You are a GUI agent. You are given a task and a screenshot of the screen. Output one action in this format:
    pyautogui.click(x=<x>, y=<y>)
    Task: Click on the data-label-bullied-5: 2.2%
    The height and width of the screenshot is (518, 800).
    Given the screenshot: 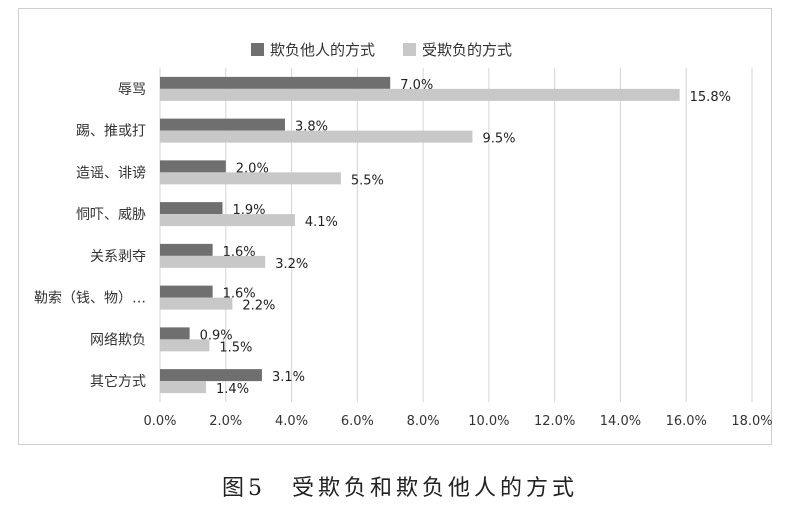 What is the action you would take?
    pyautogui.click(x=258, y=306)
    